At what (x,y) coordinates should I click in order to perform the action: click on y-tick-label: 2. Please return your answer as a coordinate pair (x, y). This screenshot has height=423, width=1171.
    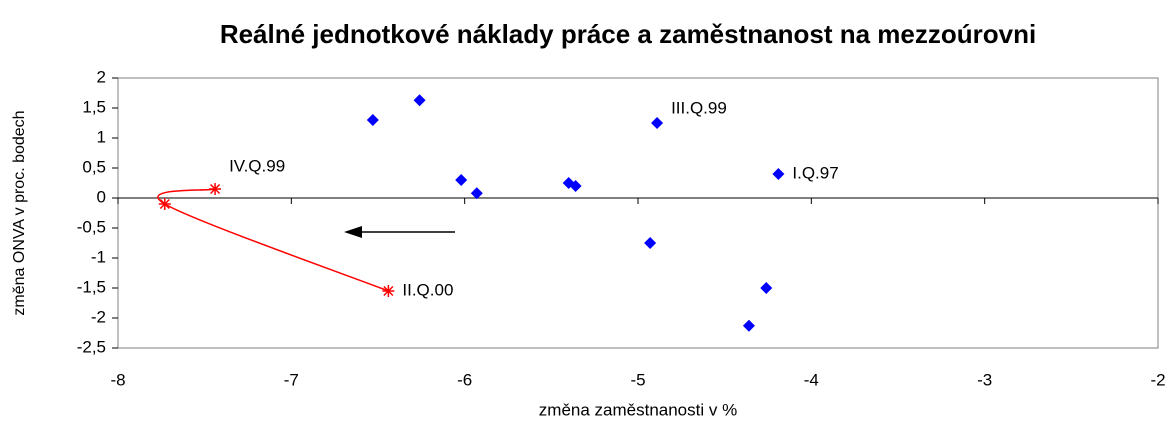
    Looking at the image, I should click on (101, 76).